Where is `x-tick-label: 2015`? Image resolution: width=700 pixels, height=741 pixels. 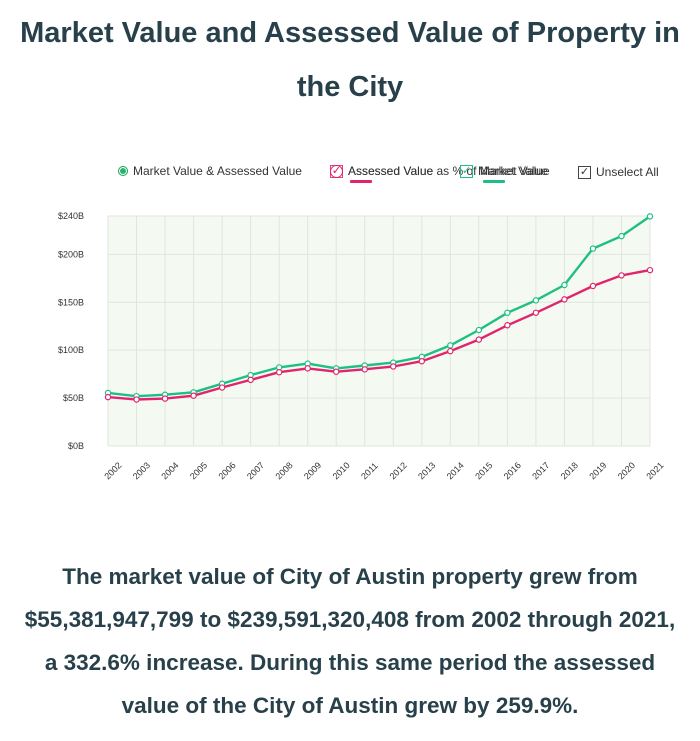
x-tick-label: 2015 is located at coordinates (483, 470).